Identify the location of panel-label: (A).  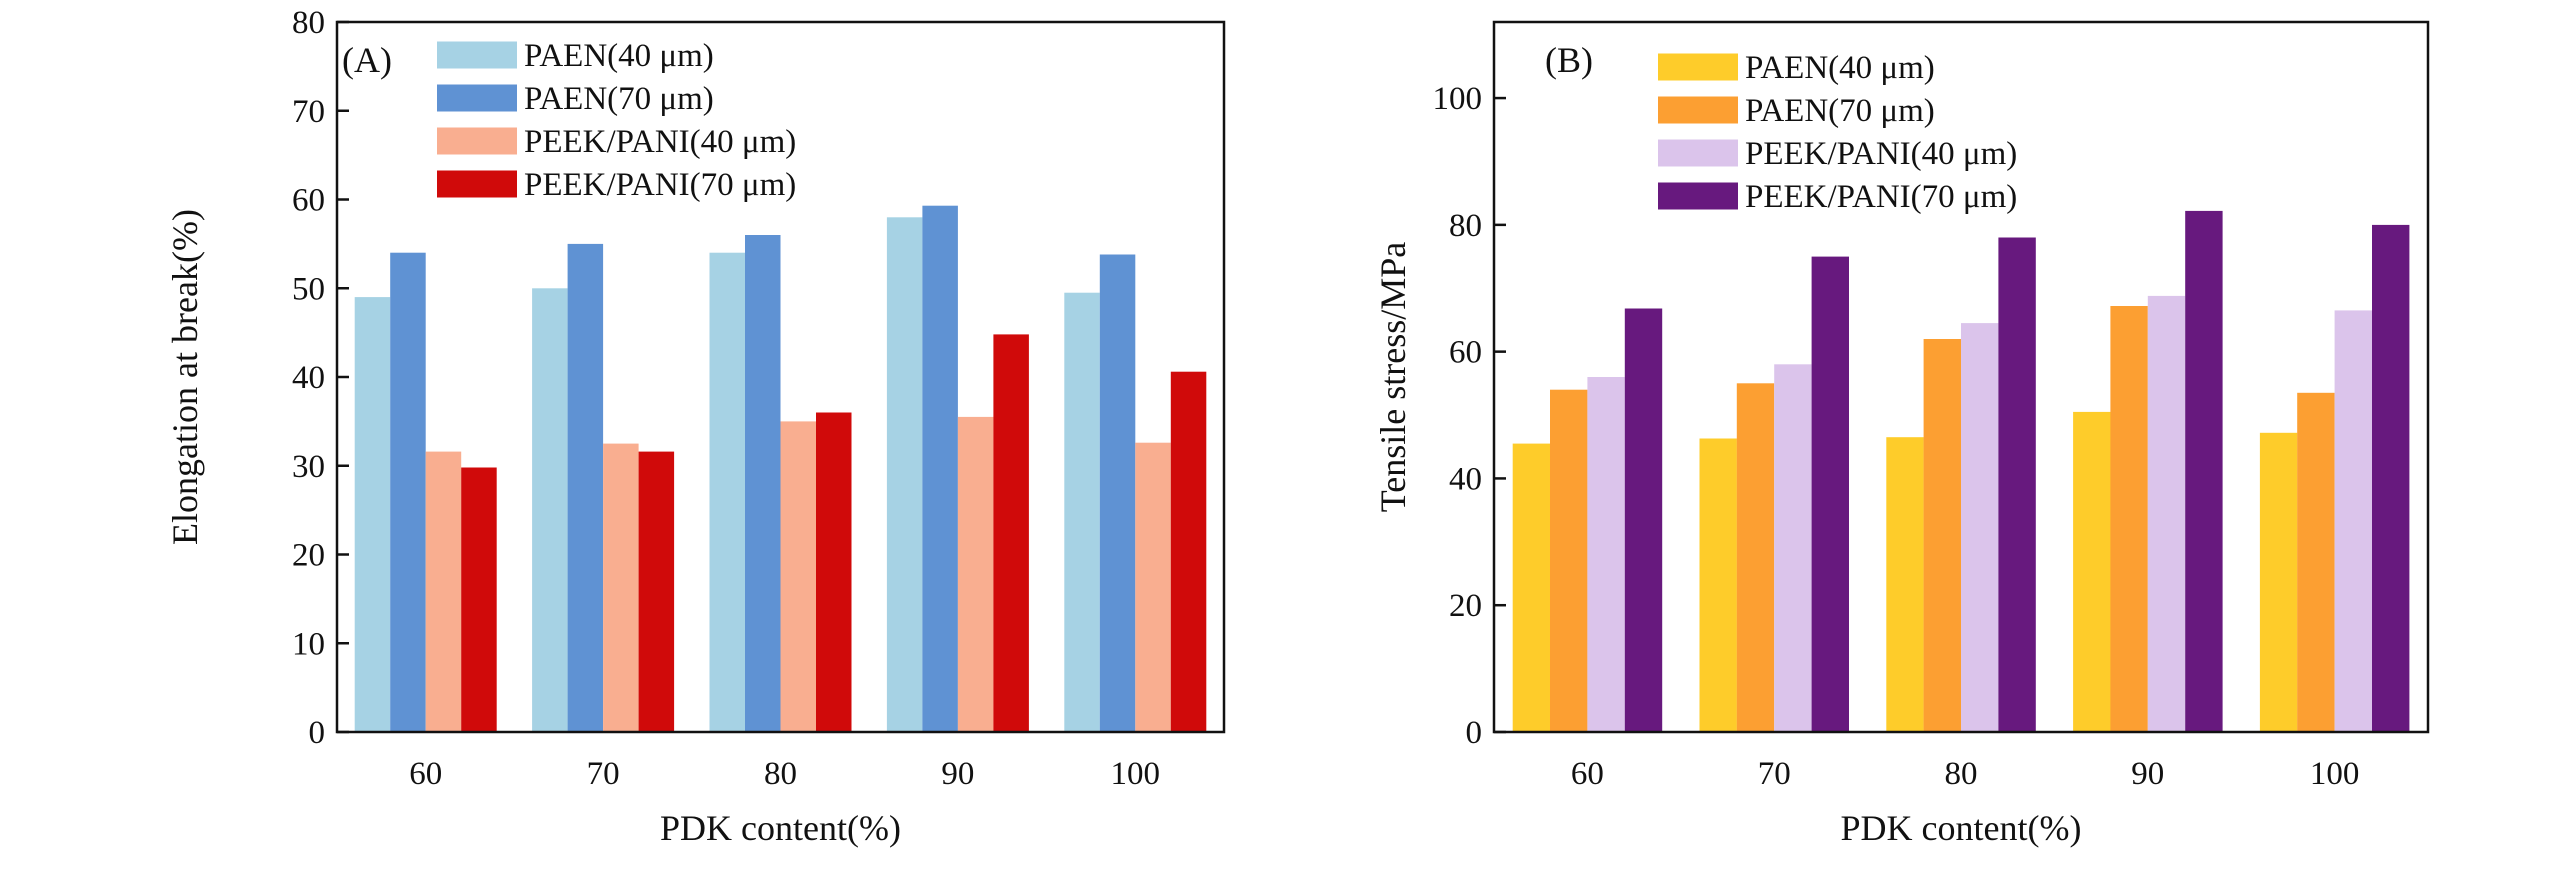
(367, 60).